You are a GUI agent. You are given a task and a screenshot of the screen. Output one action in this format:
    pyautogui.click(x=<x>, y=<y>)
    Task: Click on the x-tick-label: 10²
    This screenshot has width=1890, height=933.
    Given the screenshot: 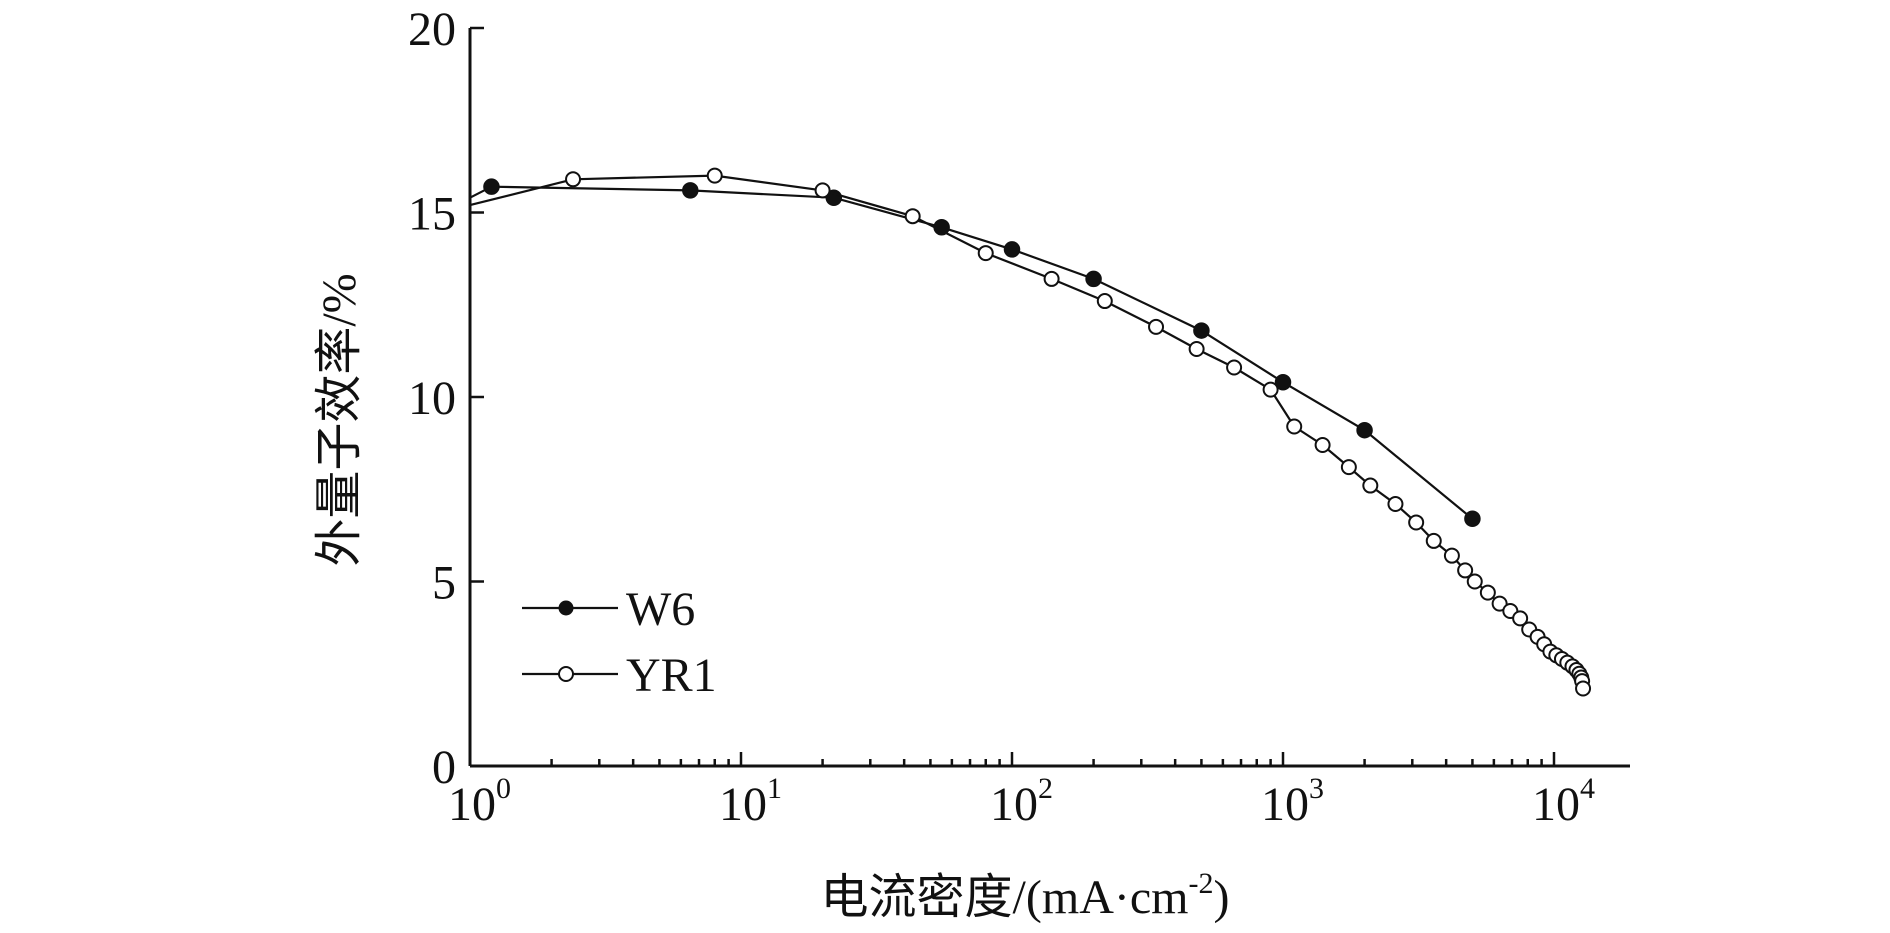 What is the action you would take?
    pyautogui.click(x=1021, y=801)
    